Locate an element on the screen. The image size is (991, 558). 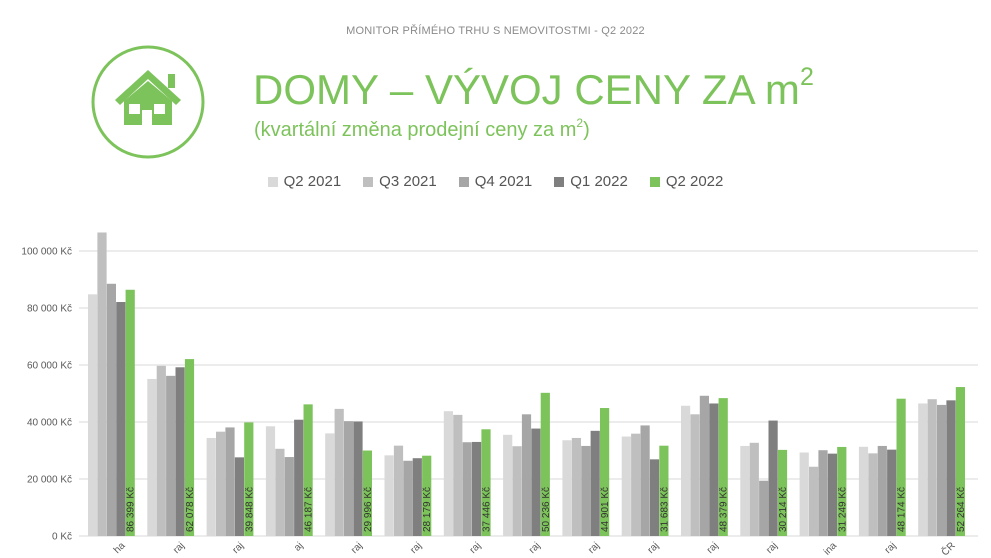
x-category-label: aj is located at coordinates (298, 546).